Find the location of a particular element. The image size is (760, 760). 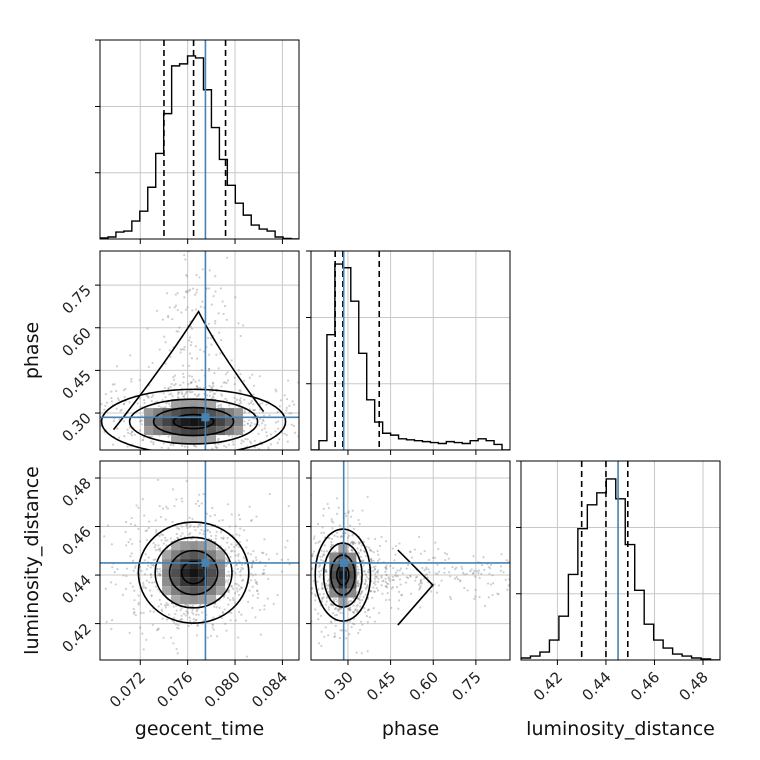

truth-marker is located at coordinates (343, 562).